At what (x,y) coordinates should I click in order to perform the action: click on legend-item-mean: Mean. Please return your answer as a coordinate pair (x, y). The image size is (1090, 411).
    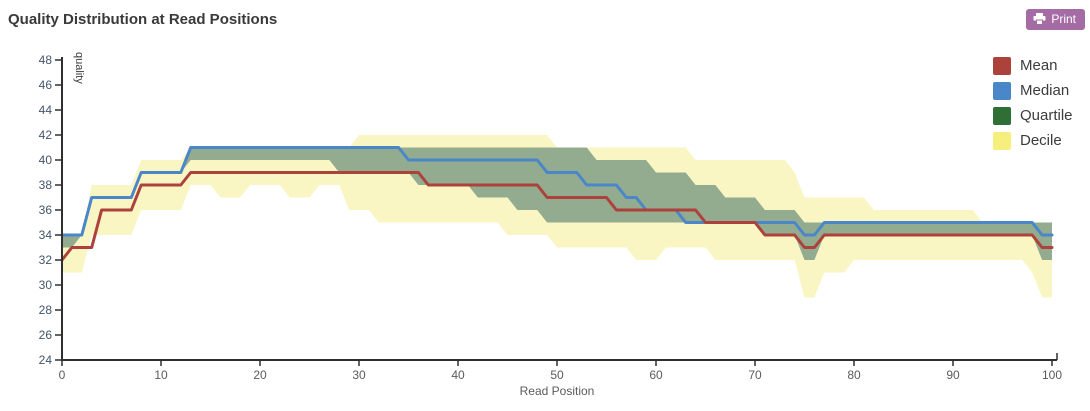
    Looking at the image, I should click on (1033, 65).